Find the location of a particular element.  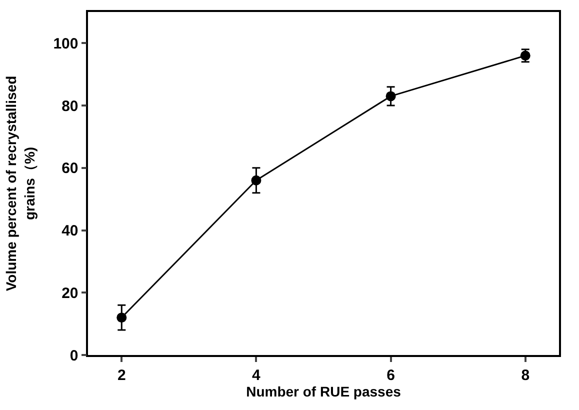

y-tick-label: 80 is located at coordinates (70, 106).